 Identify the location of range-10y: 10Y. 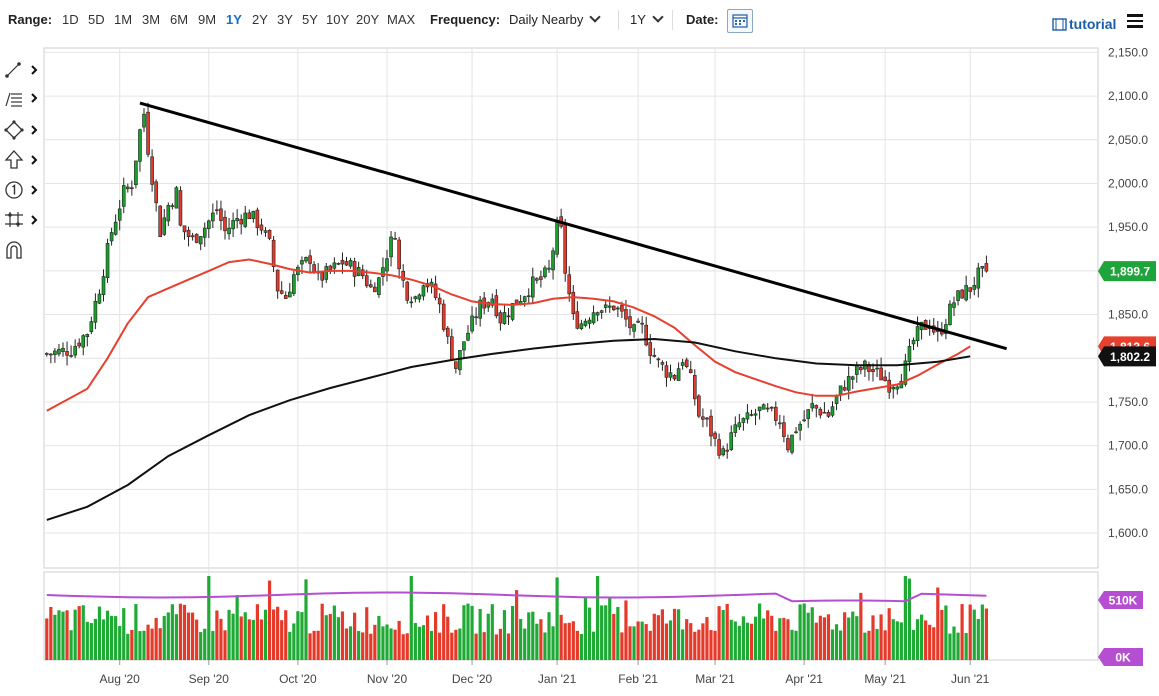
(338, 19).